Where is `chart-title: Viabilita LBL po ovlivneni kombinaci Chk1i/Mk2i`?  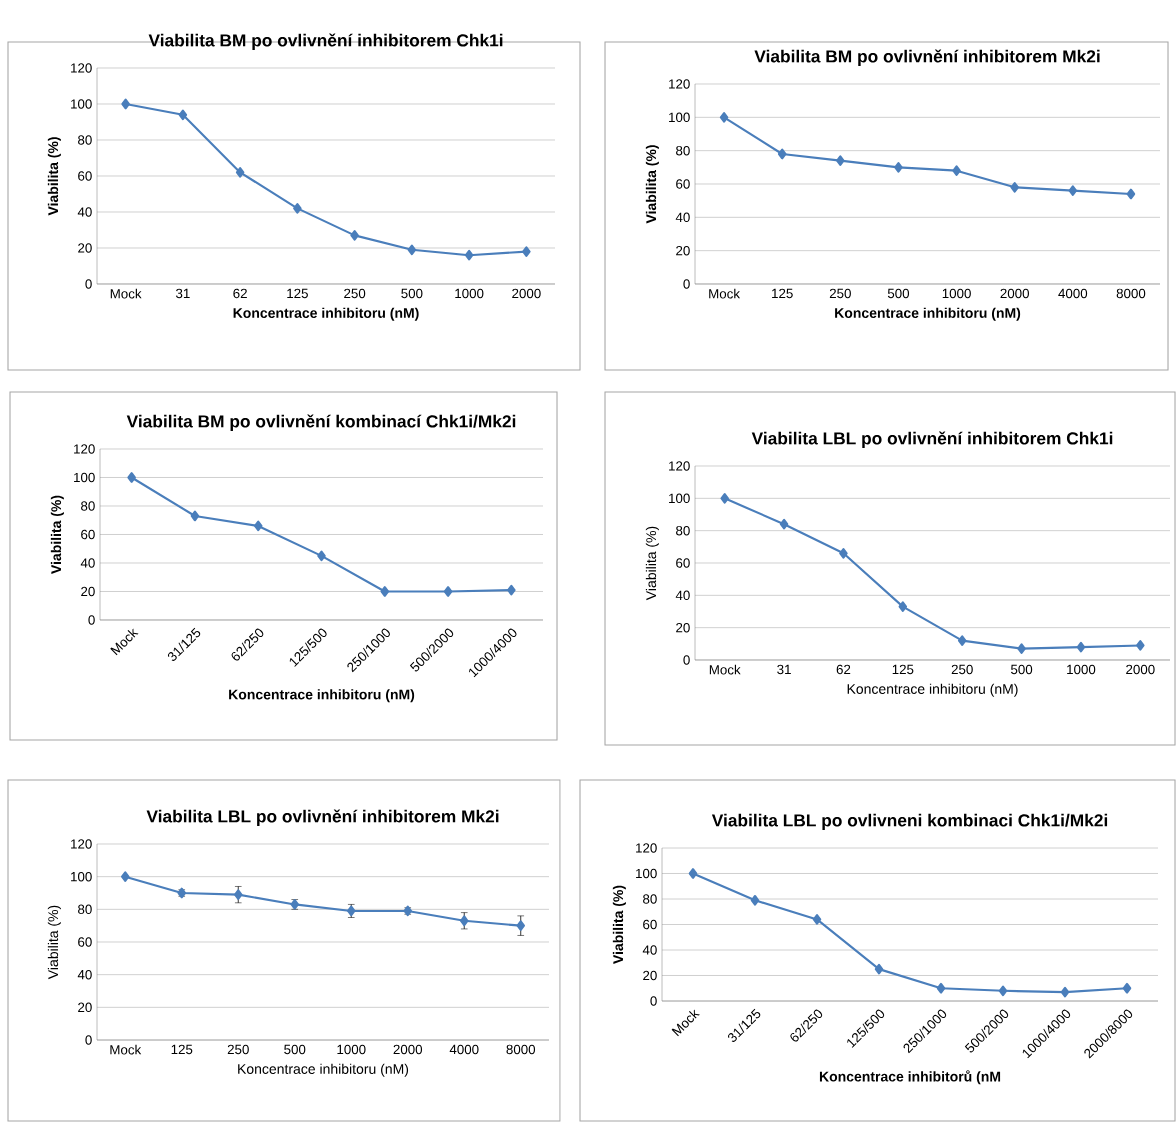 chart-title: Viabilita LBL po ovlivneni kombinaci Chk1i/Mk2i is located at coordinates (909, 821).